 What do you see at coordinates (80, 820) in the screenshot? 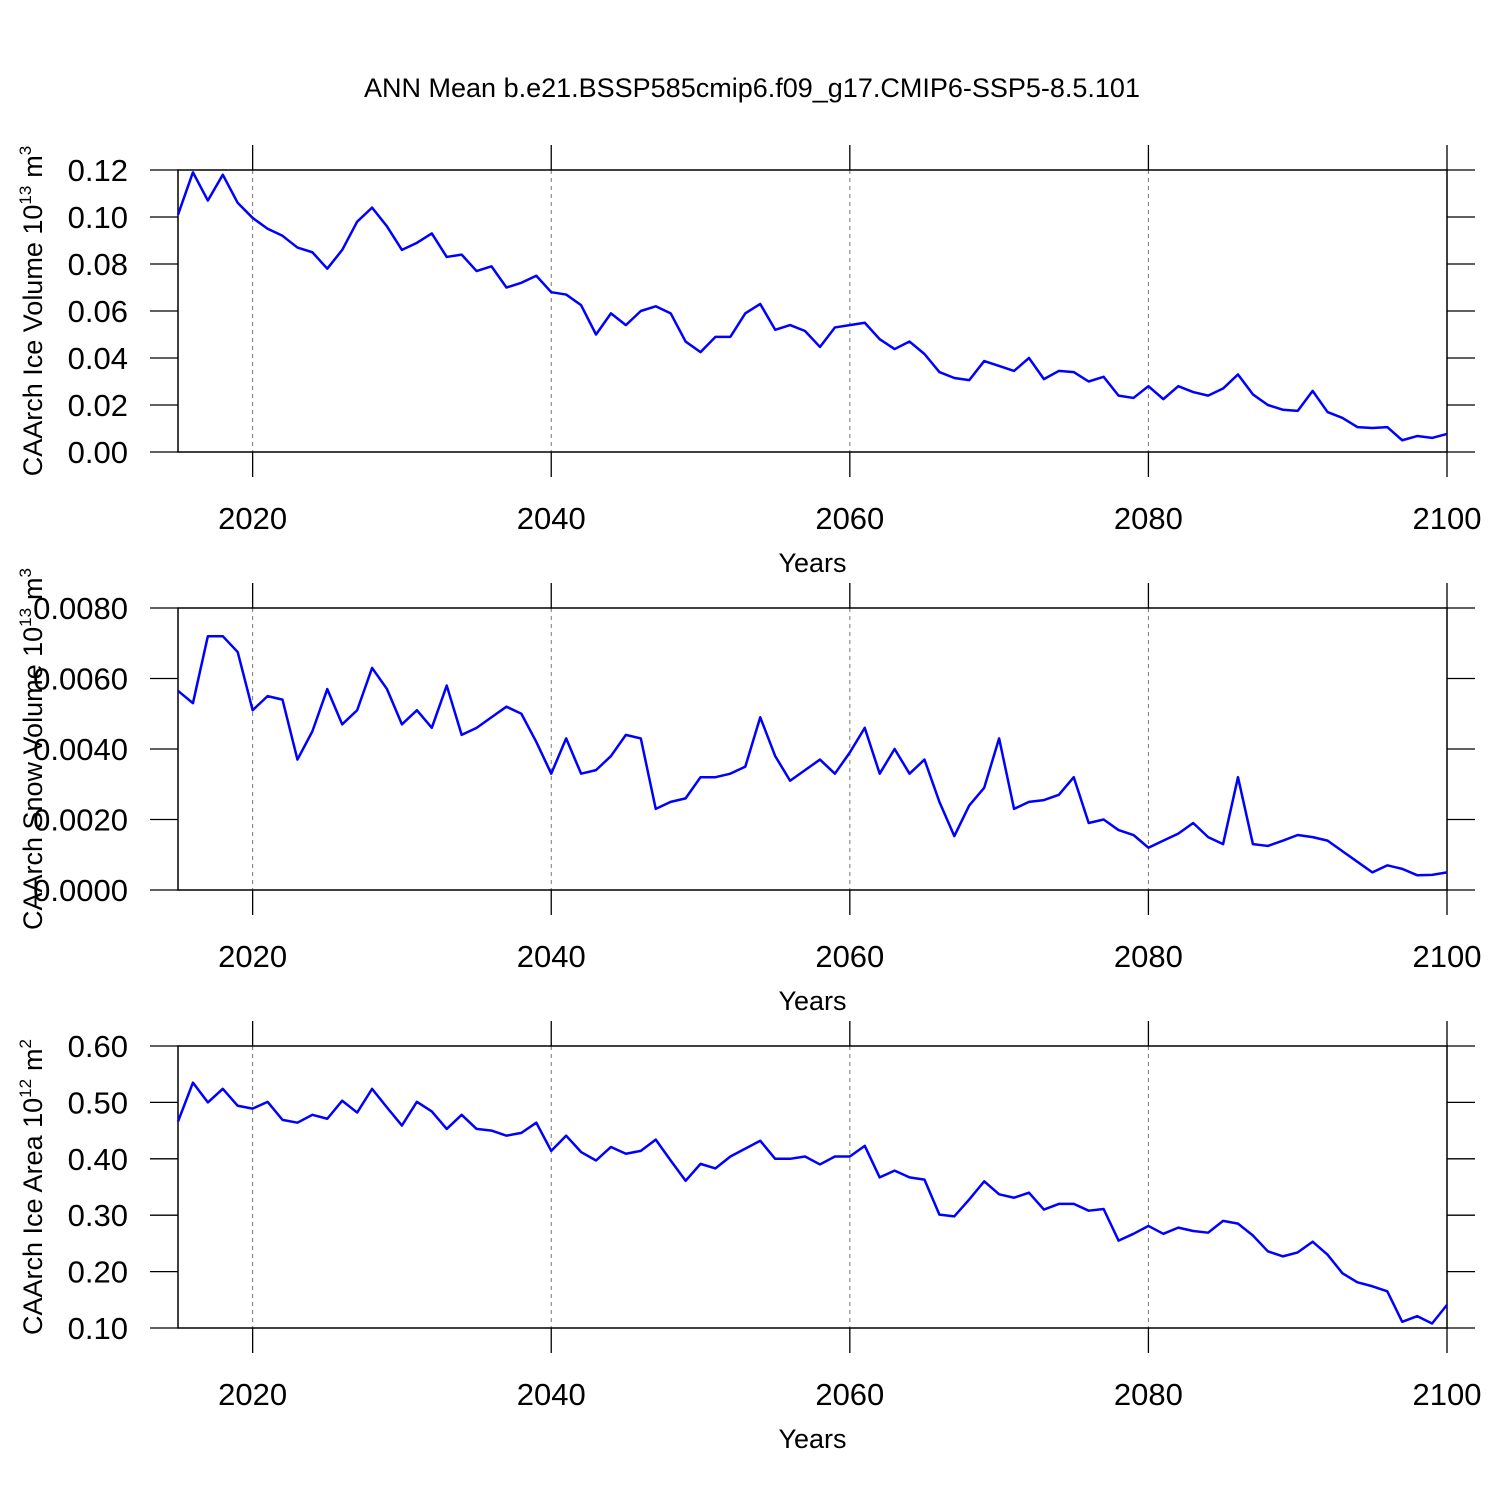
I see `y-tick-label: 0.0020` at bounding box center [80, 820].